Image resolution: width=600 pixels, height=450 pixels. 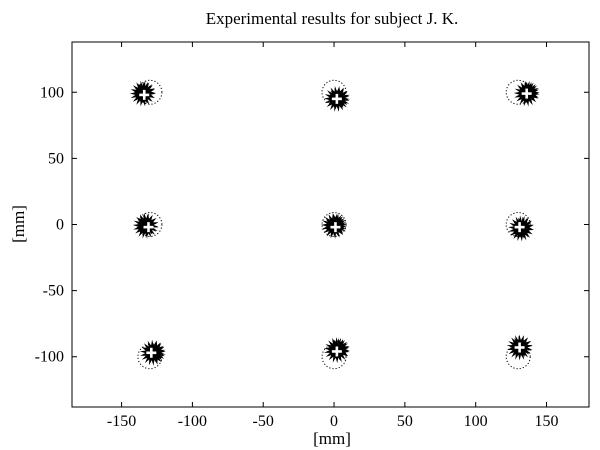 I want to click on x-axis-label: [mm], so click(x=332, y=438).